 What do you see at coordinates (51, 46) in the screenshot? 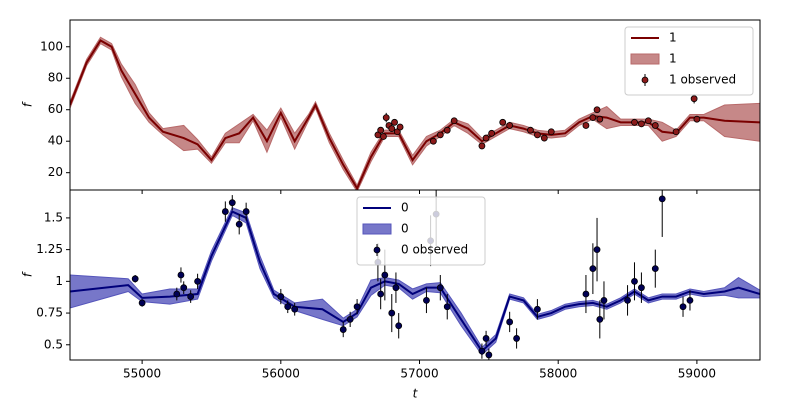
I see `y-tick-label: 100` at bounding box center [51, 46].